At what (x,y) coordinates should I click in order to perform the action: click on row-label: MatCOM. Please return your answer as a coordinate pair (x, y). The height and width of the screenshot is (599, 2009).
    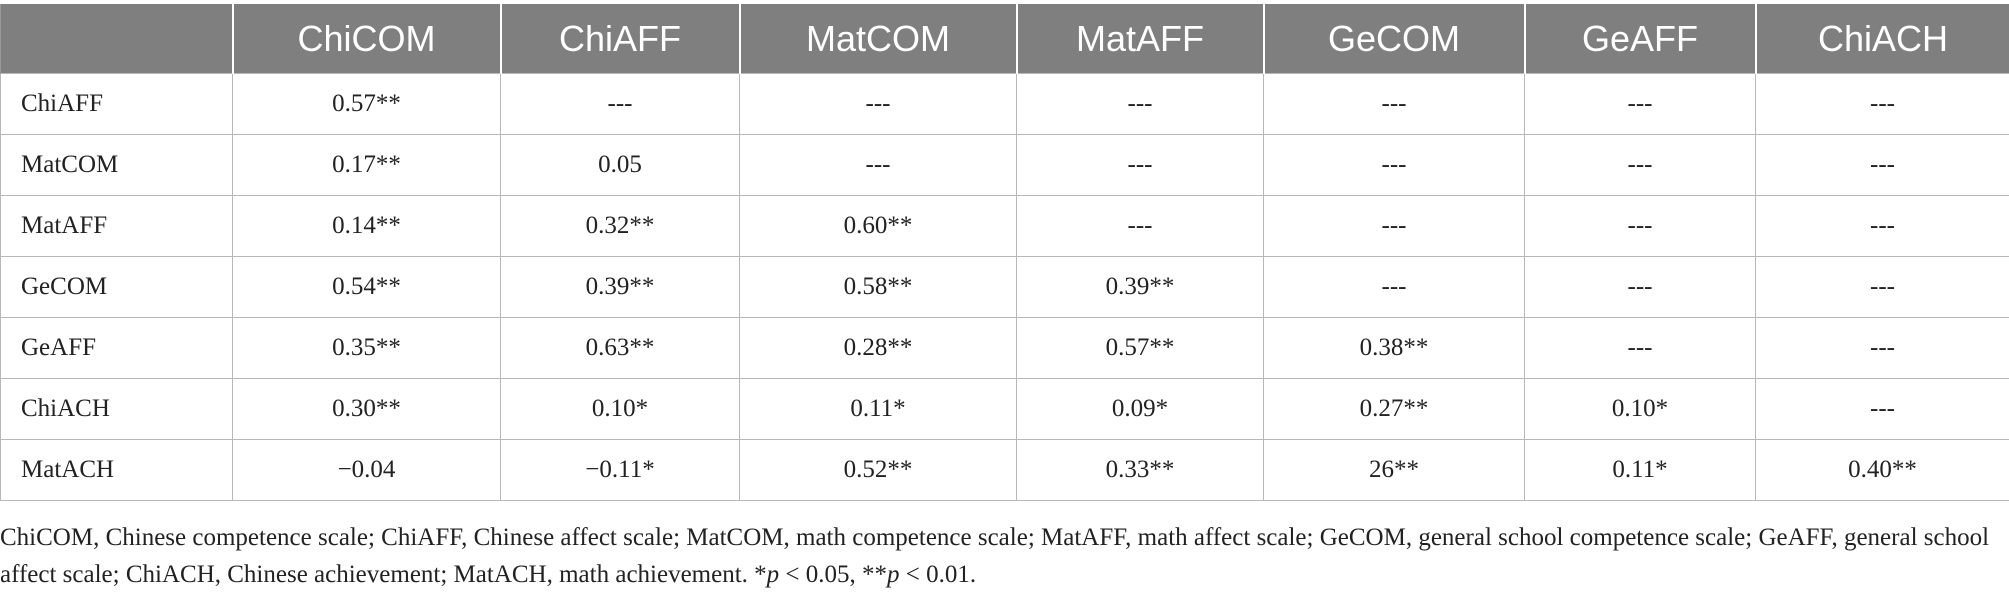
    Looking at the image, I should click on (116, 165).